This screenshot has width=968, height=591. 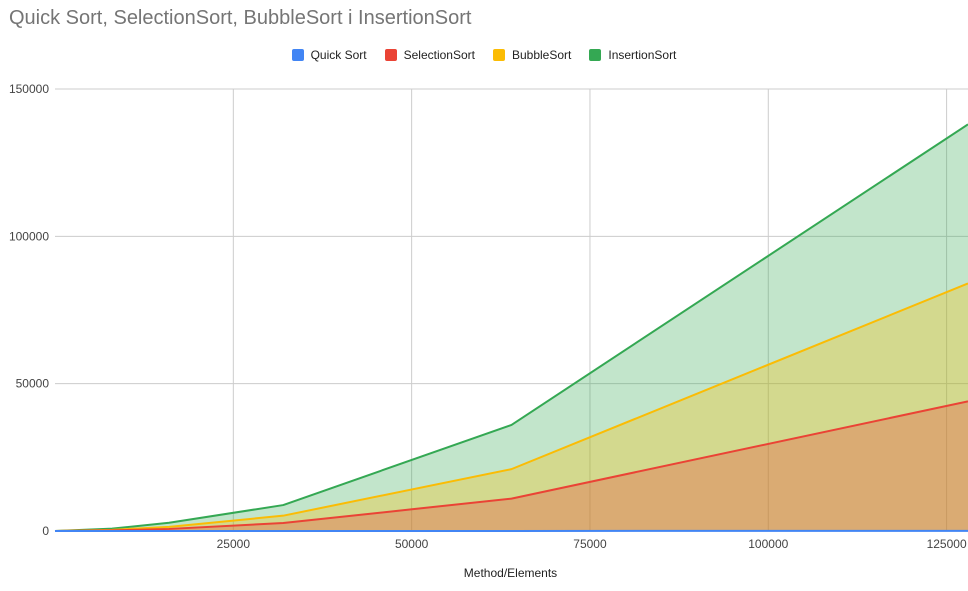 What do you see at coordinates (510, 573) in the screenshot?
I see `x-axis-title: Method/Elements` at bounding box center [510, 573].